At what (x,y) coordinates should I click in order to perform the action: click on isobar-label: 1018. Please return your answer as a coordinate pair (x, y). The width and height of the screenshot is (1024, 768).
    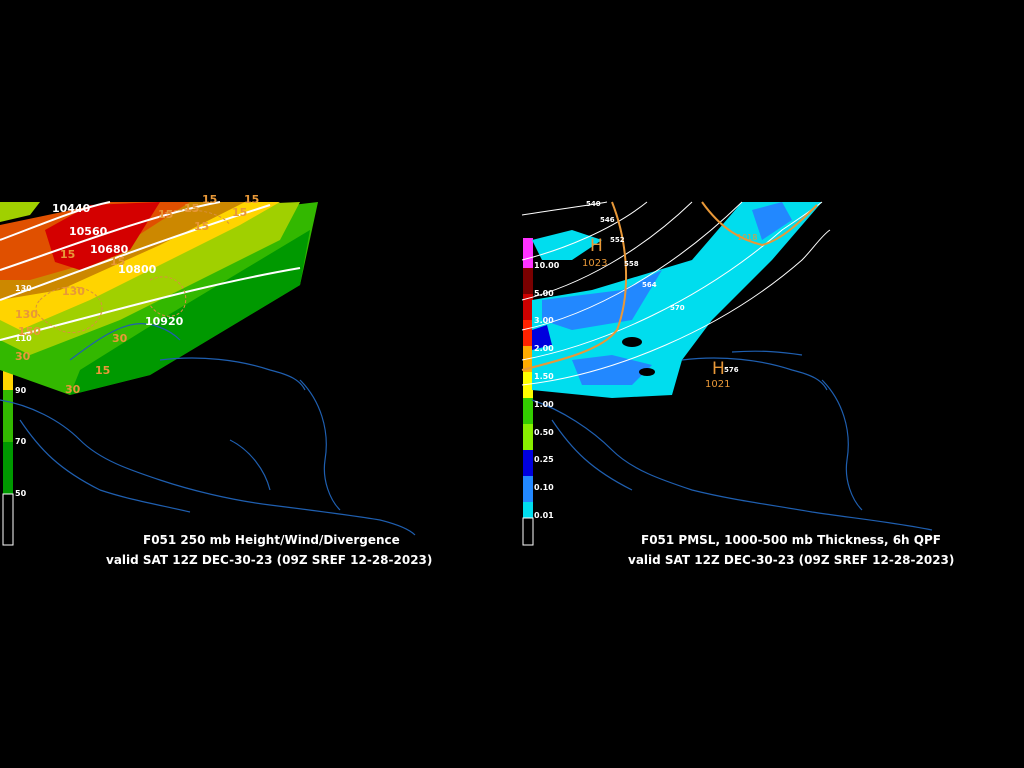
    Looking at the image, I should click on (747, 237).